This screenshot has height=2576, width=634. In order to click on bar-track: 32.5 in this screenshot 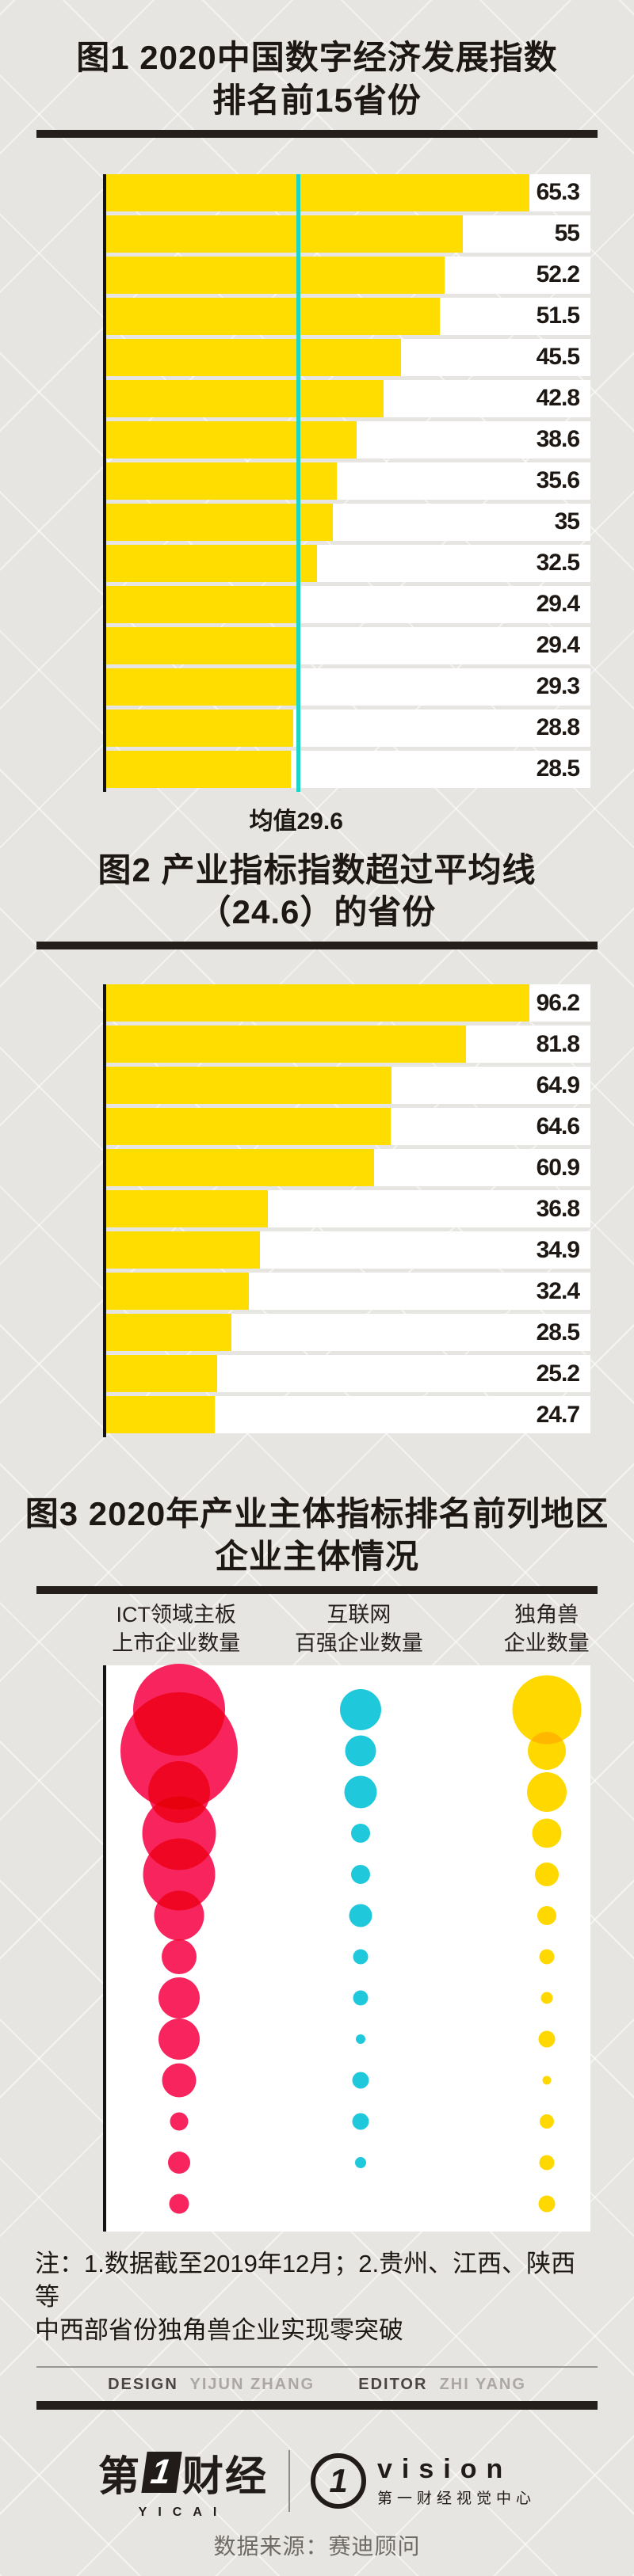, I will do `click(348, 563)`.